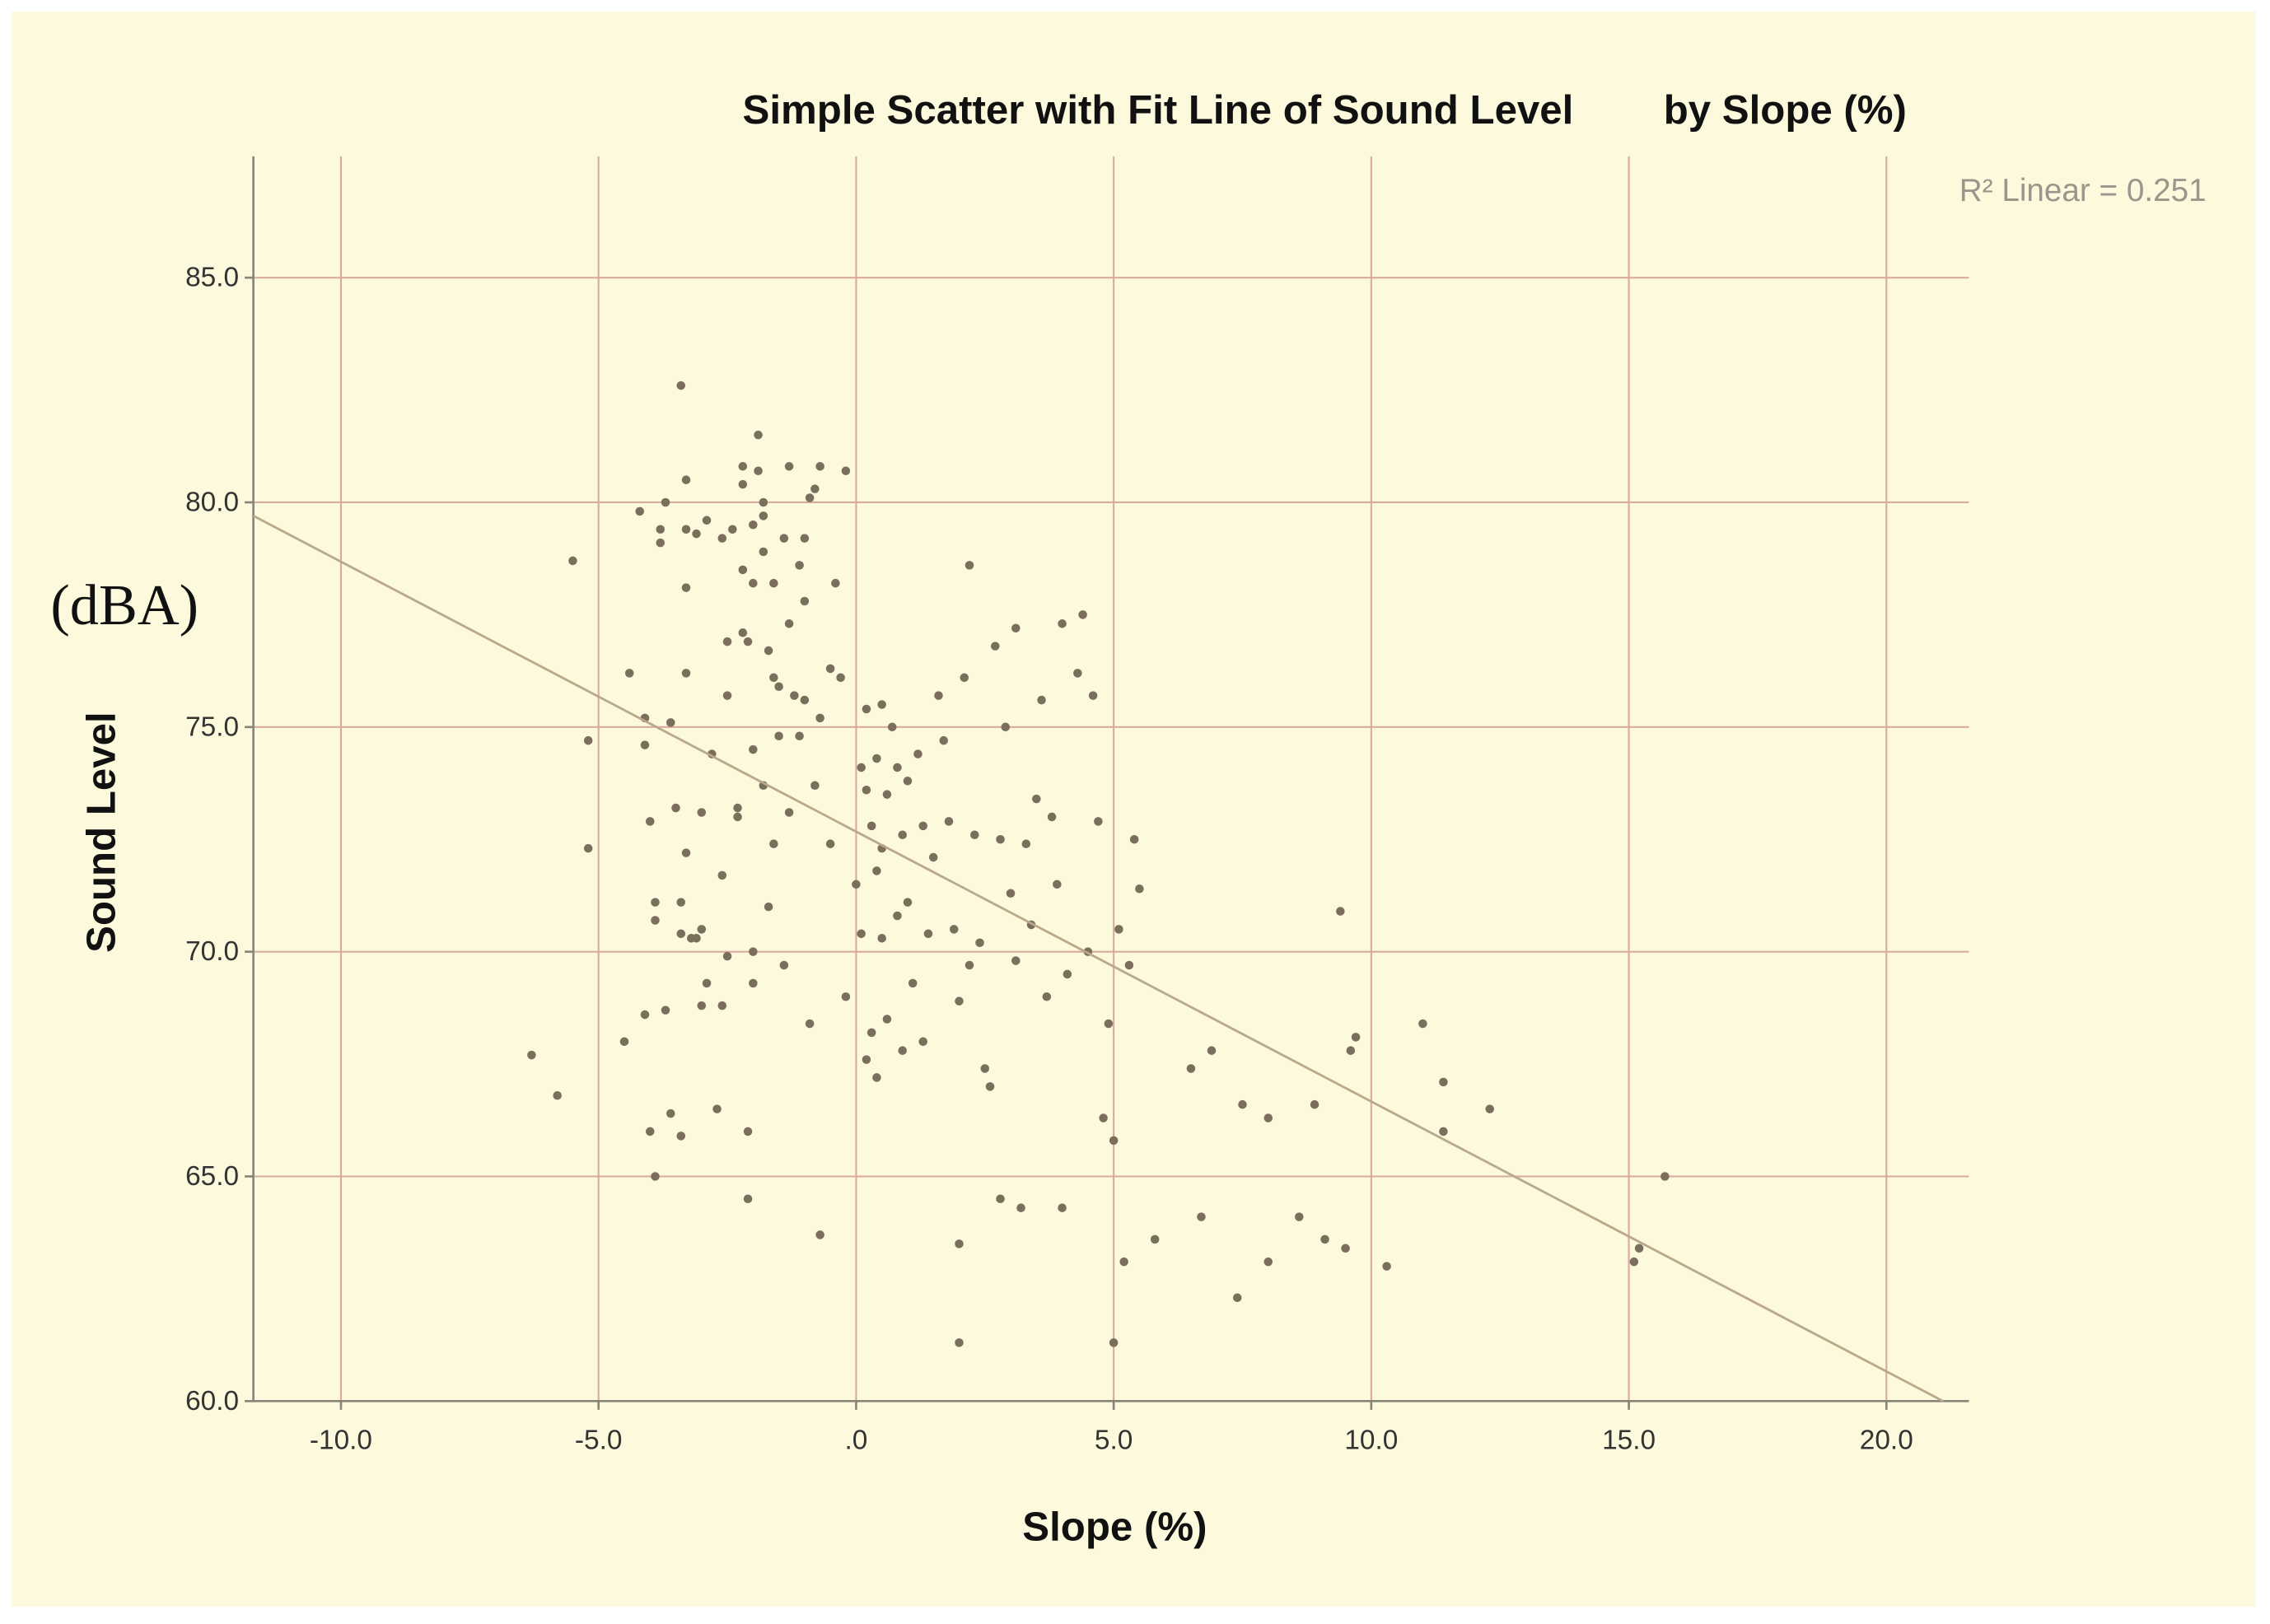 This screenshot has height=1624, width=2270. Describe the element at coordinates (212, 1401) in the screenshot. I see `y-tick-label: 60.0` at that location.